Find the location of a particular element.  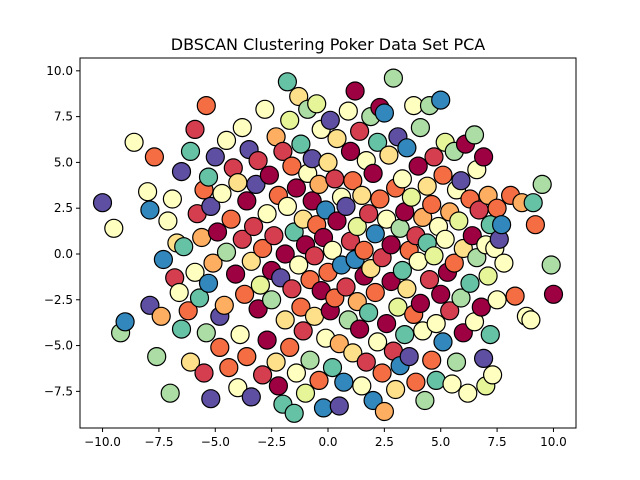

y-tick-label: 10.0 is located at coordinates (59, 71).